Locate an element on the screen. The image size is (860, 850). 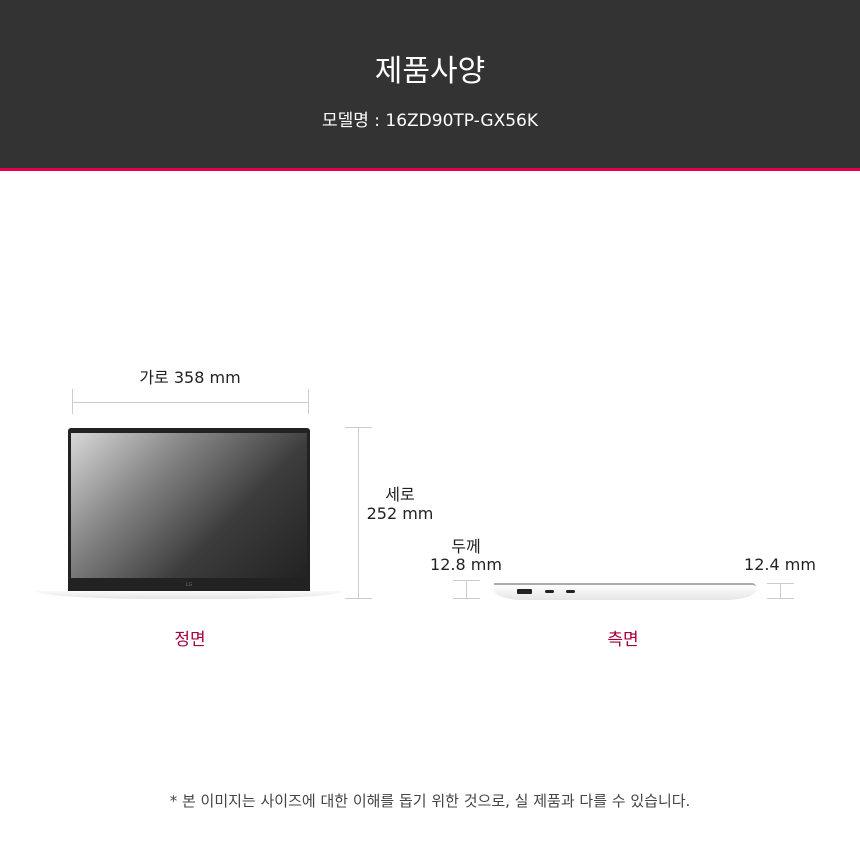
thick-tick-bottom is located at coordinates (466, 598).